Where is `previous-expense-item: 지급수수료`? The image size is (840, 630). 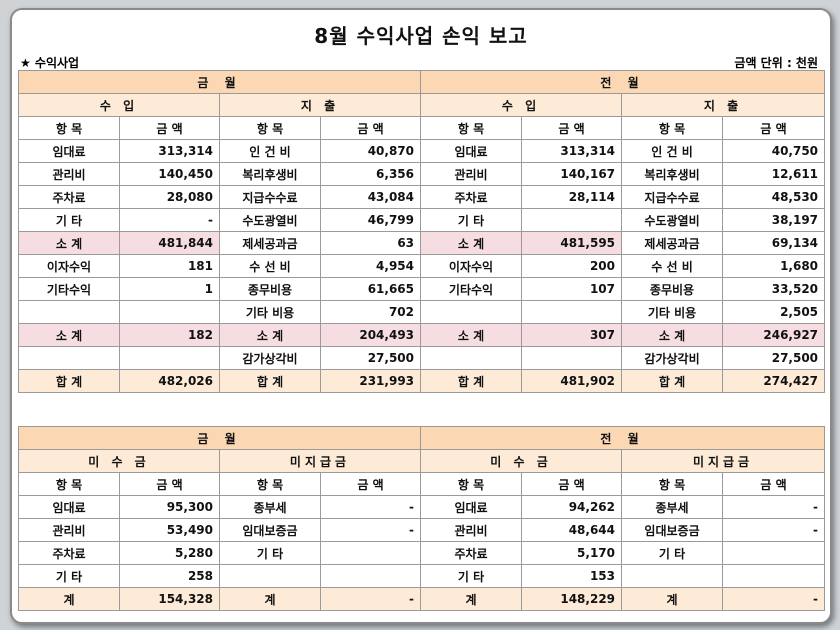 previous-expense-item: 지급수수료 is located at coordinates (672, 197).